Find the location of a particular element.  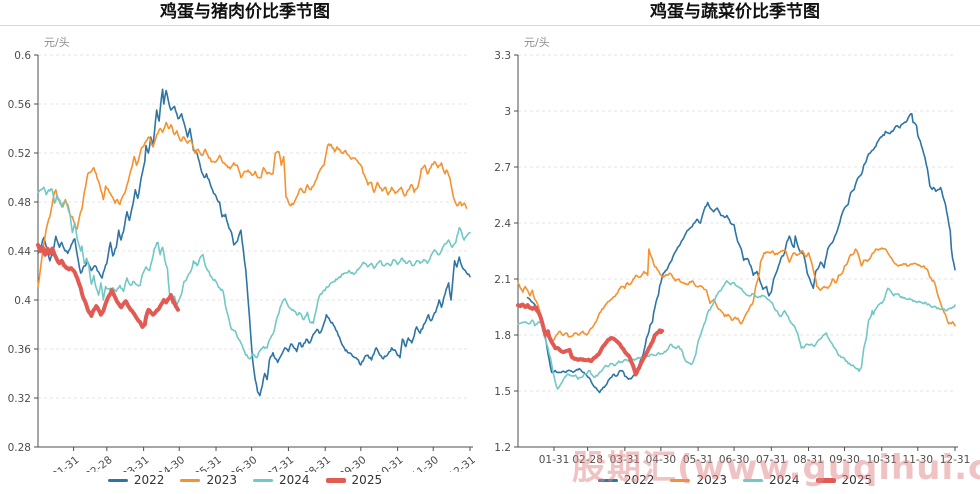

svg-text: 0.44 is located at coordinates (20, 252).